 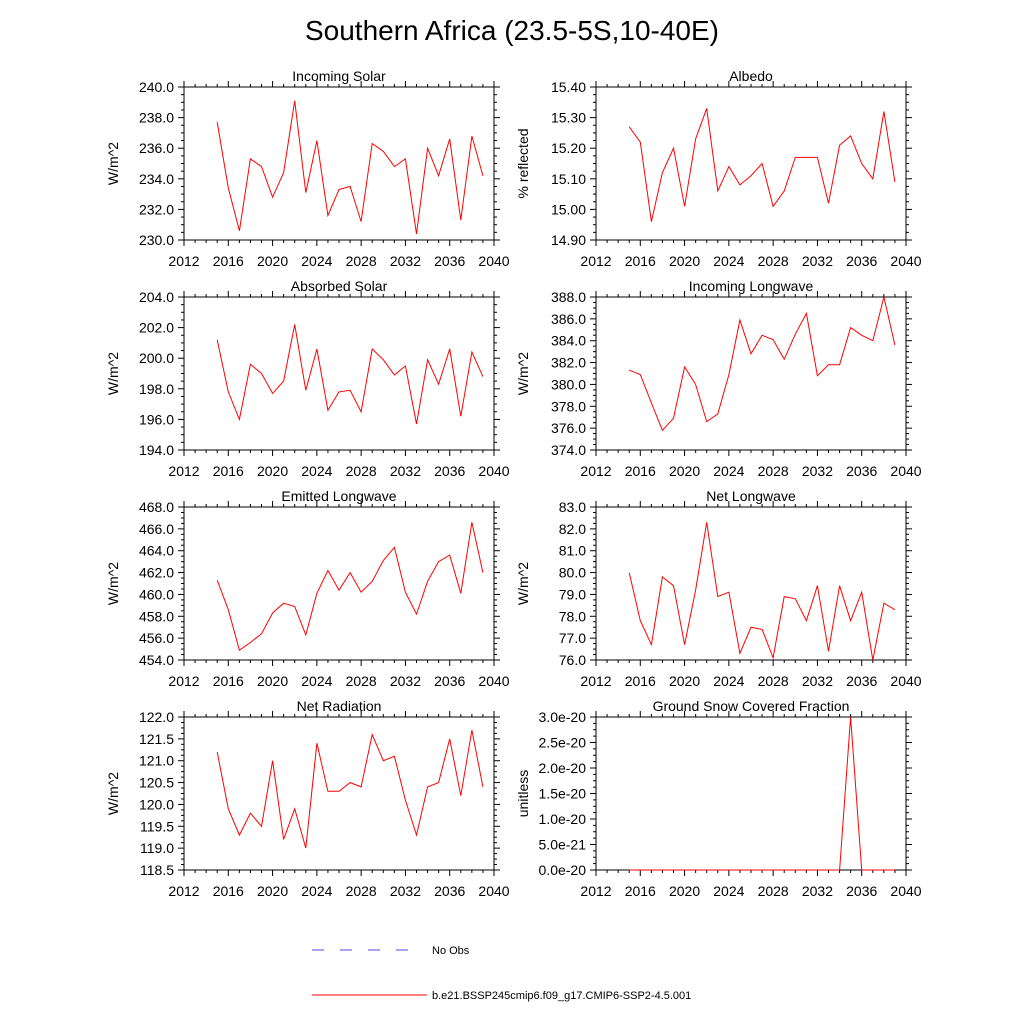 I want to click on panel-title: Ground Snow Covered Fraction, so click(x=751, y=706).